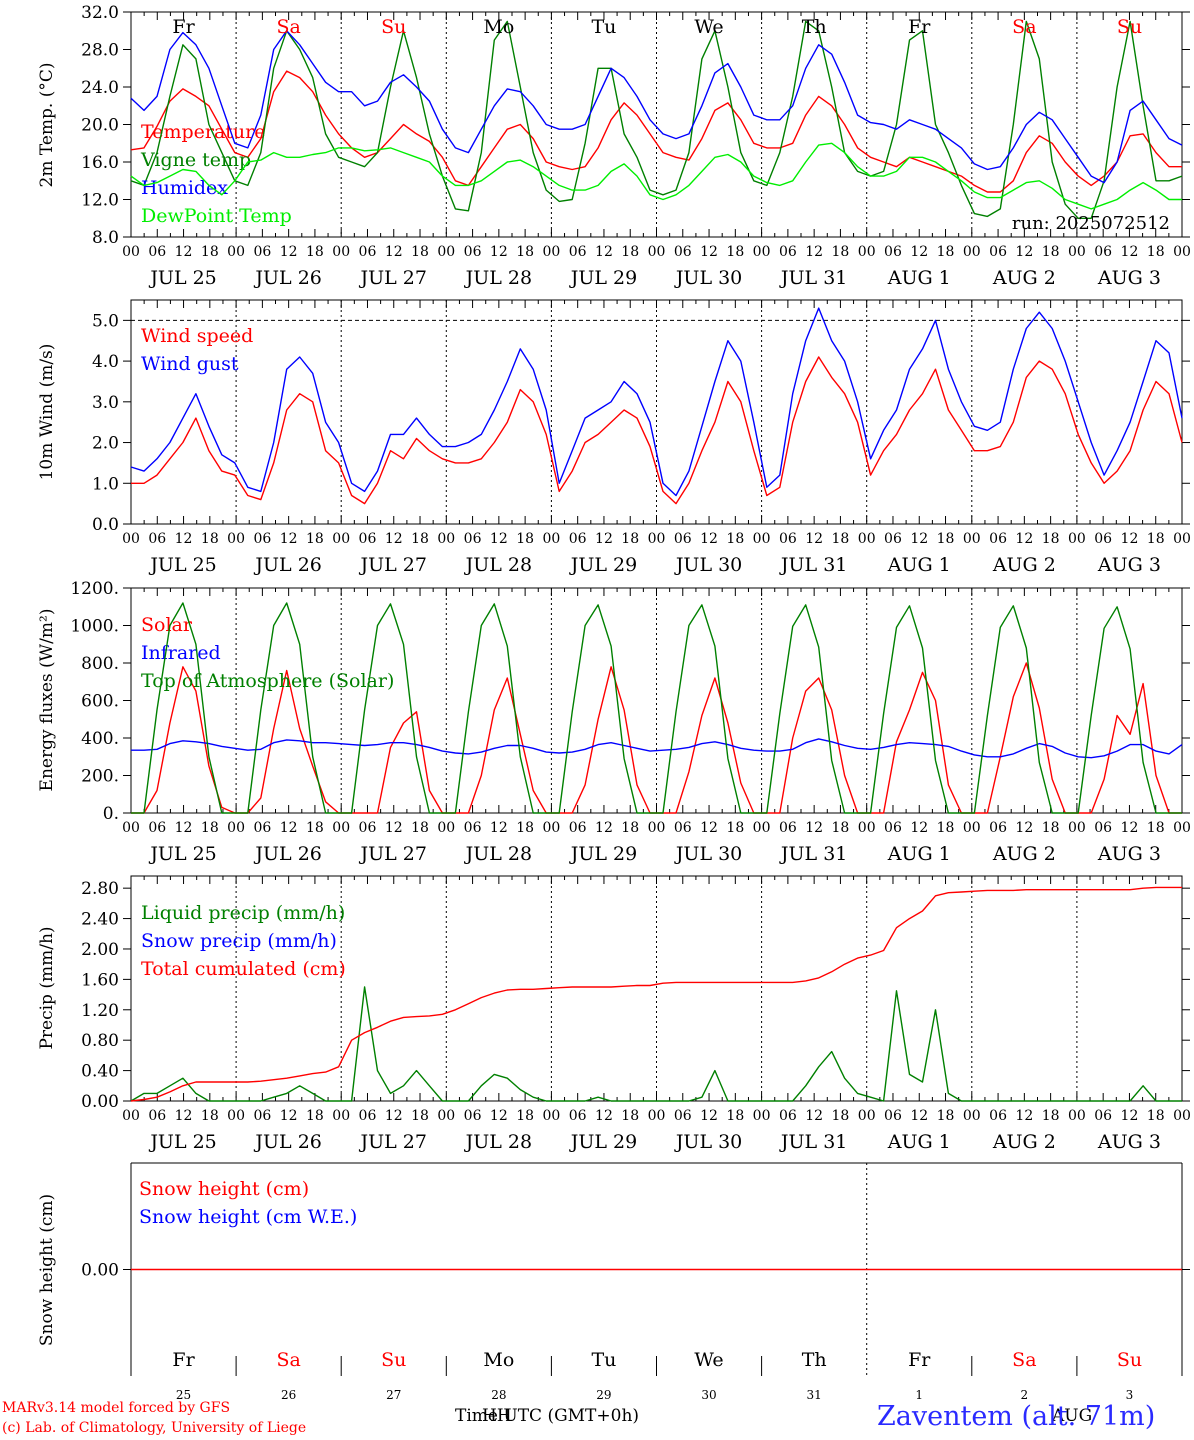 This screenshot has height=1440, width=1194. What do you see at coordinates (393, 27) in the screenshot?
I see `weekday-label: Su` at bounding box center [393, 27].